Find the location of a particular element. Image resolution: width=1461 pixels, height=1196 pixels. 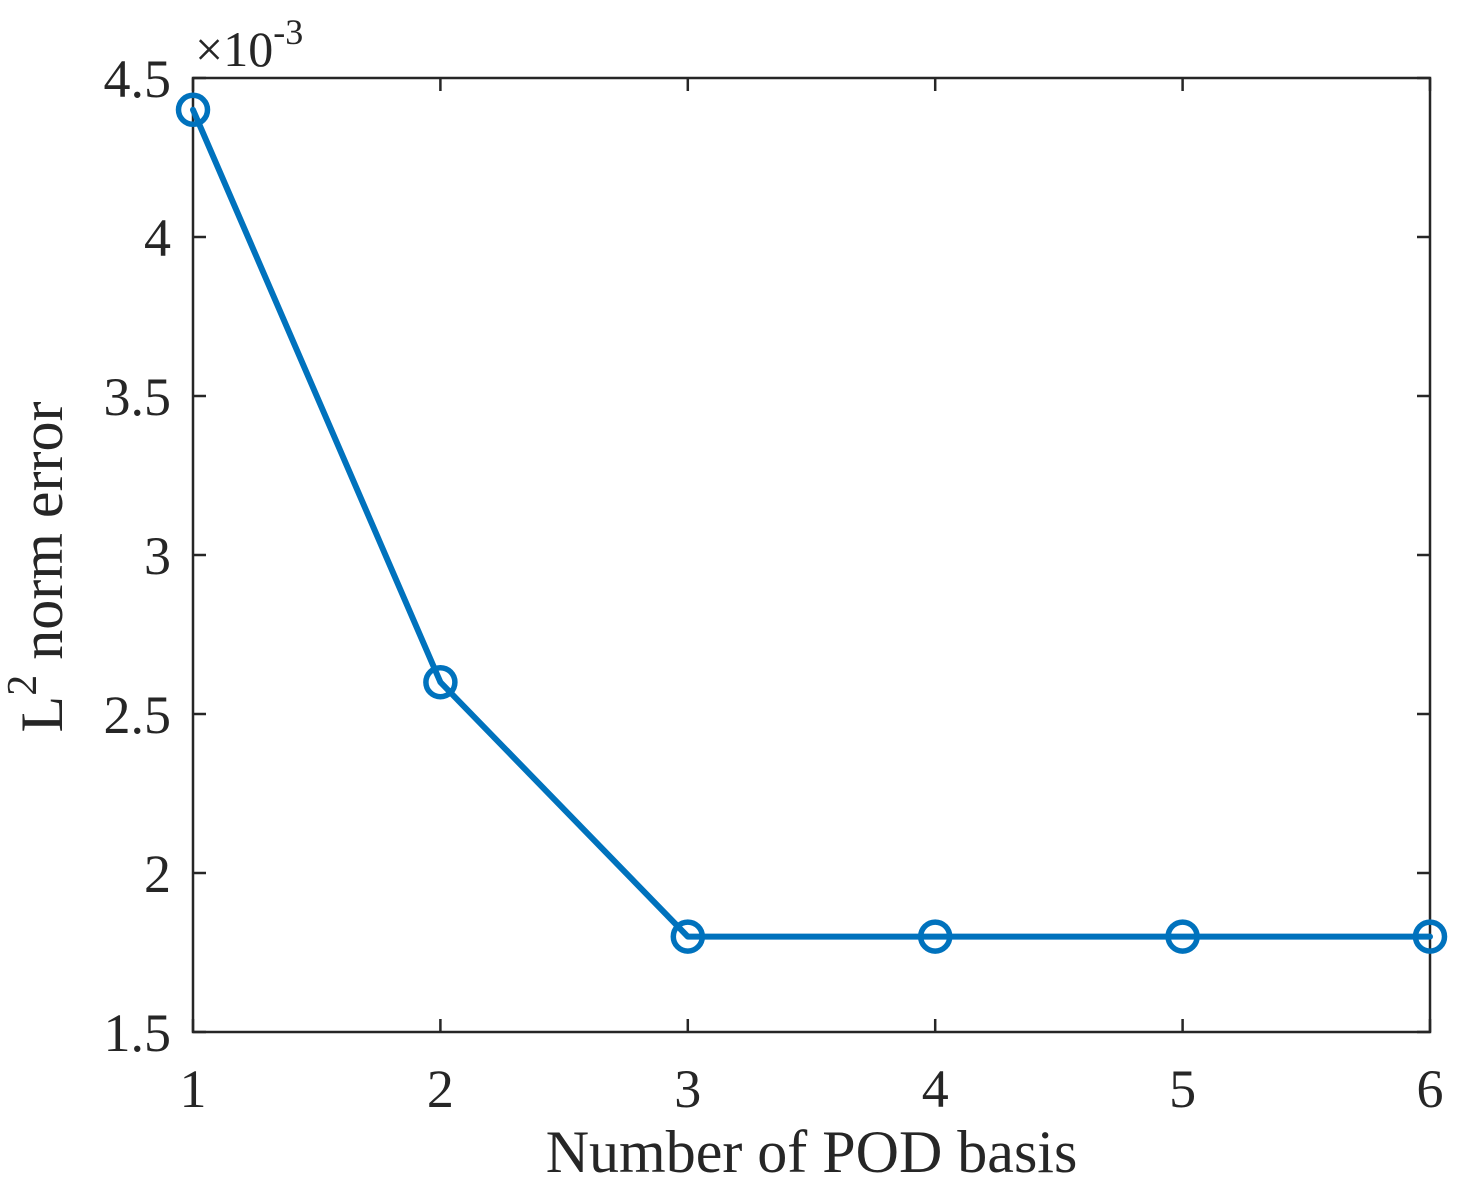

exponent-superscript: -3 is located at coordinates (288, 32).